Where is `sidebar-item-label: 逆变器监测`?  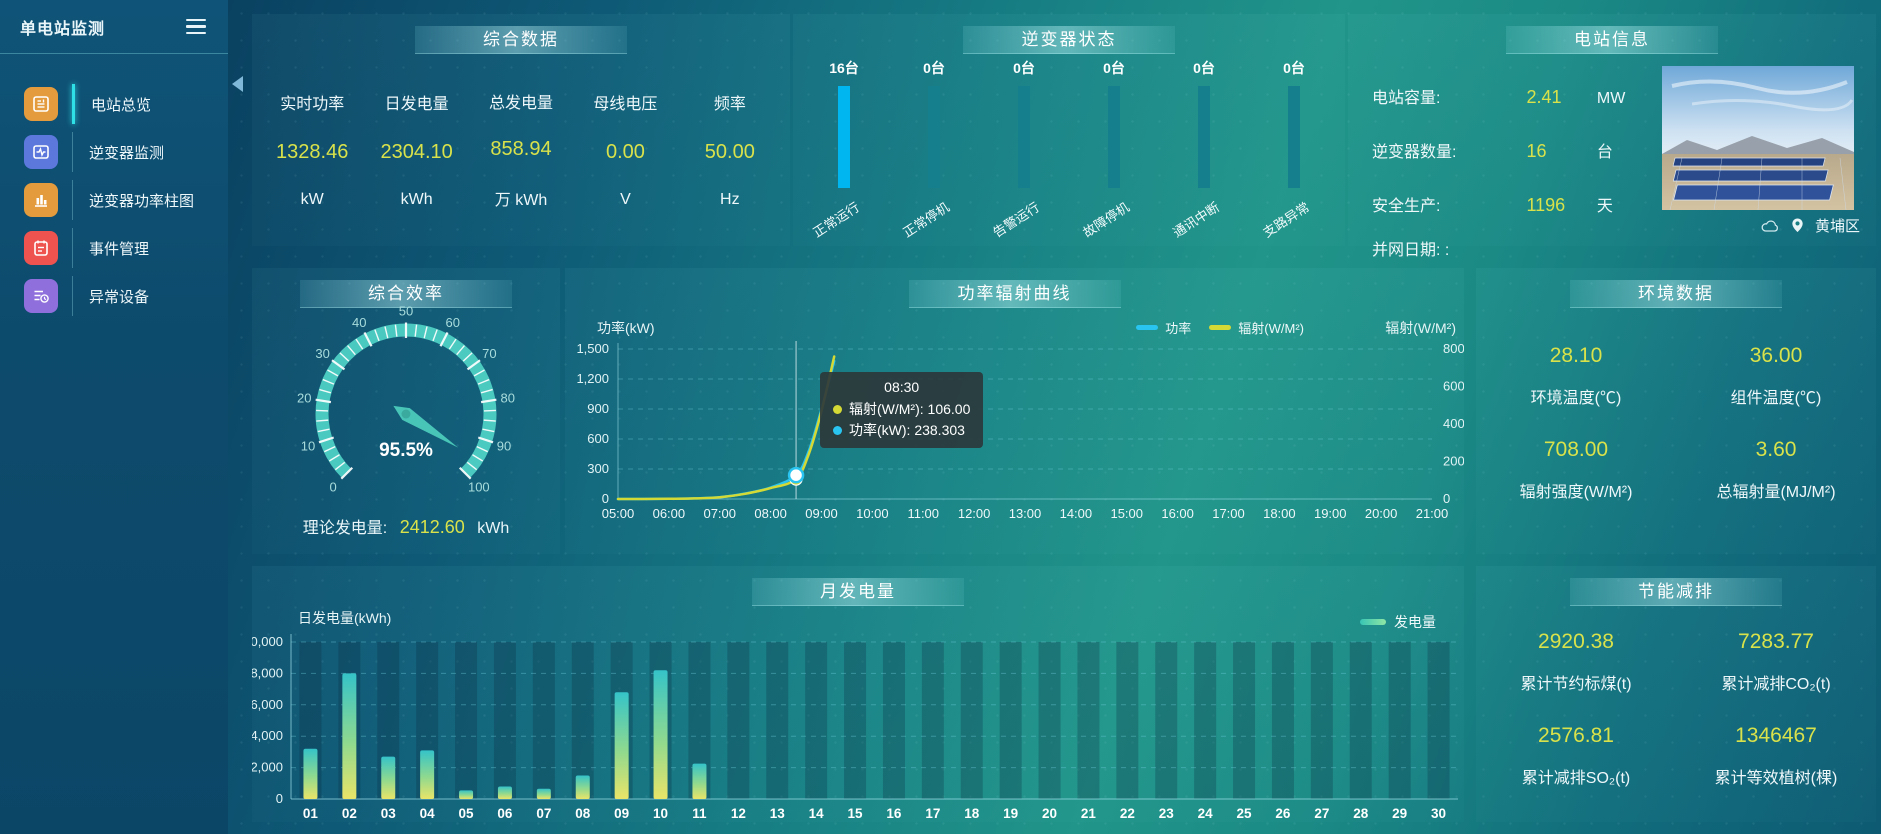 sidebar-item-label: 逆变器监测 is located at coordinates (127, 153).